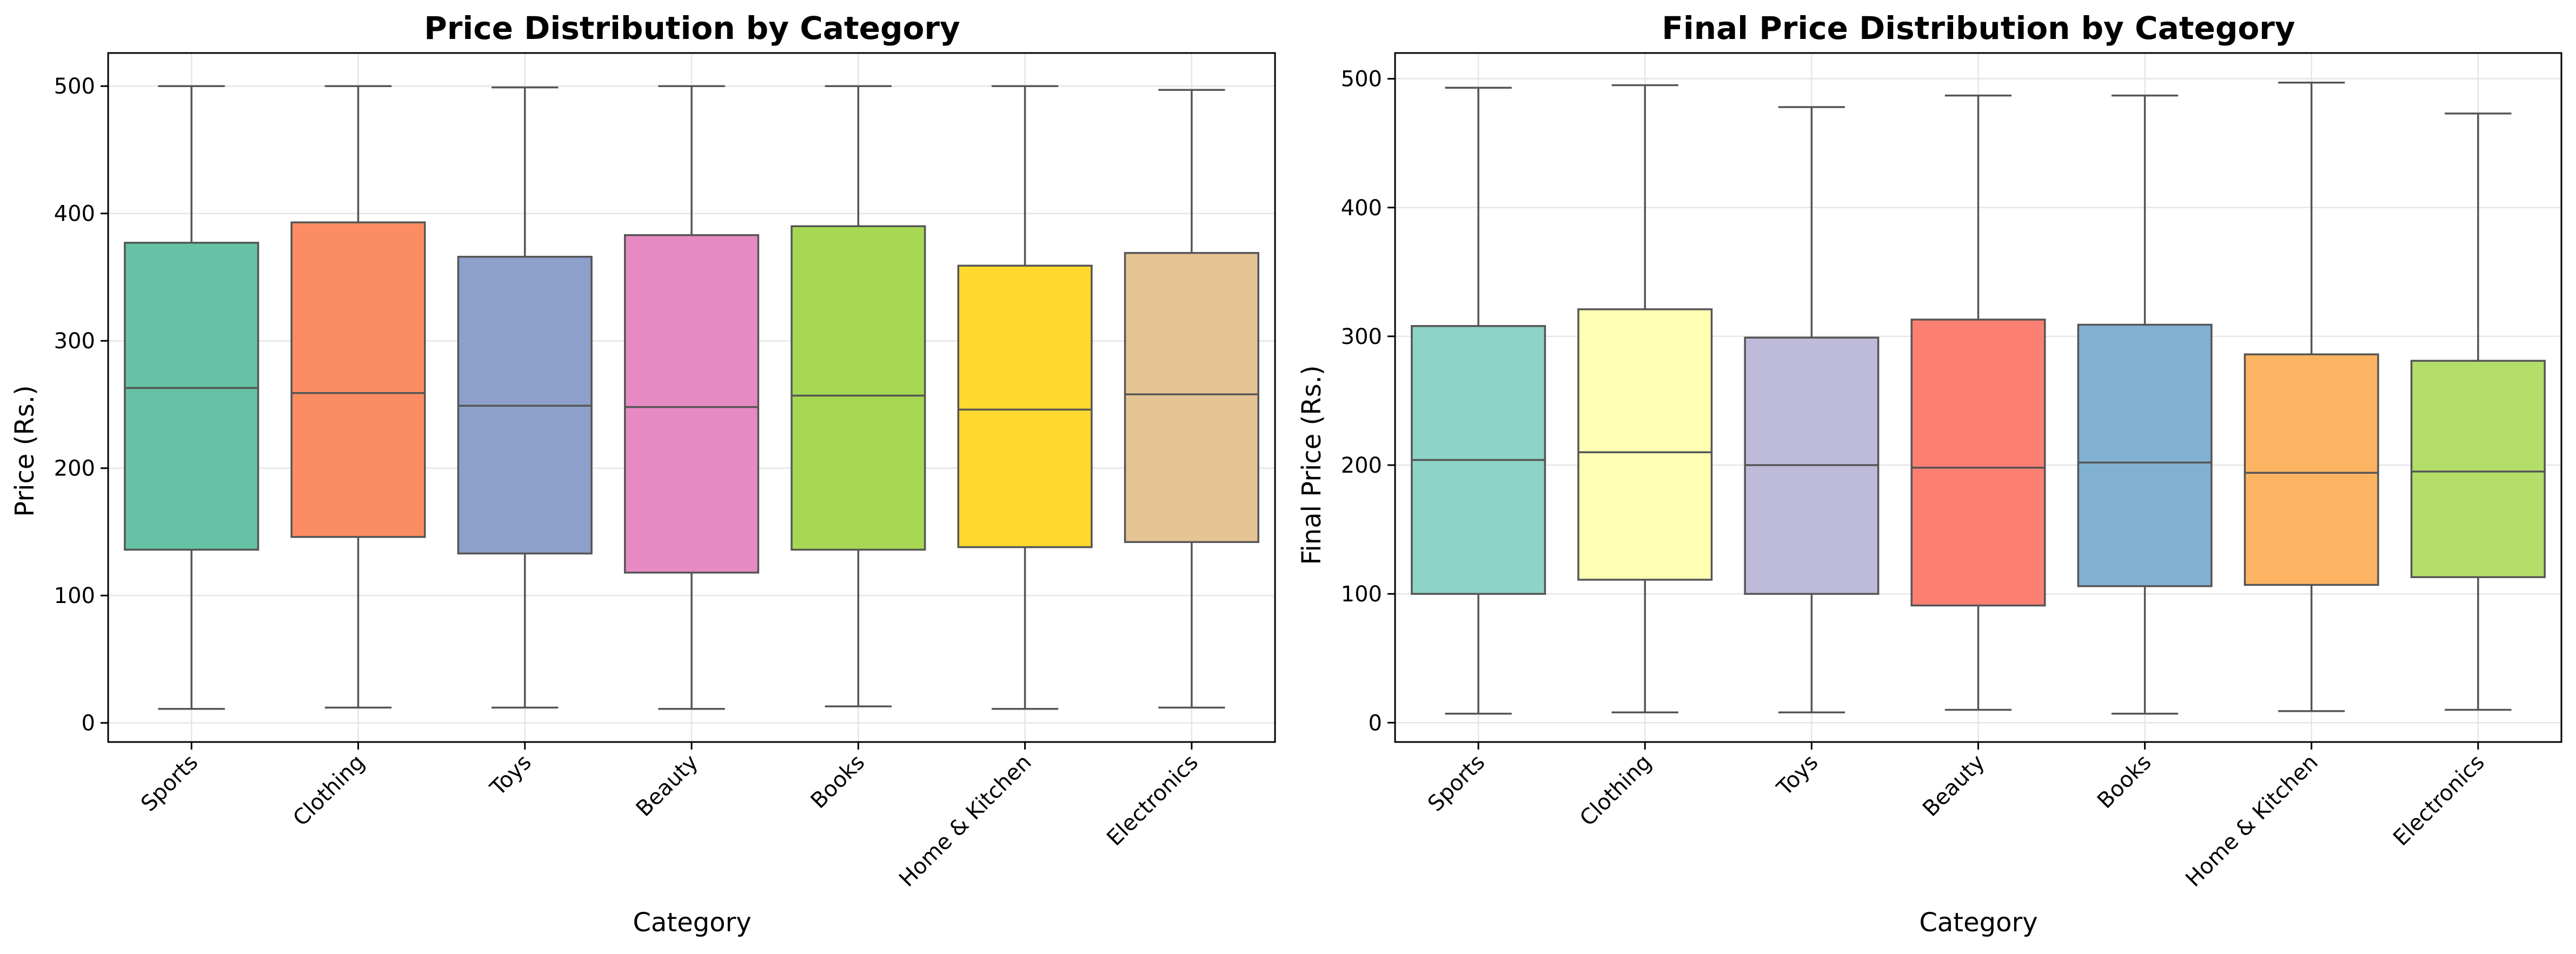 The image size is (2576, 954). What do you see at coordinates (1312, 465) in the screenshot?
I see `y-axis-label: Final Price (Rs.)` at bounding box center [1312, 465].